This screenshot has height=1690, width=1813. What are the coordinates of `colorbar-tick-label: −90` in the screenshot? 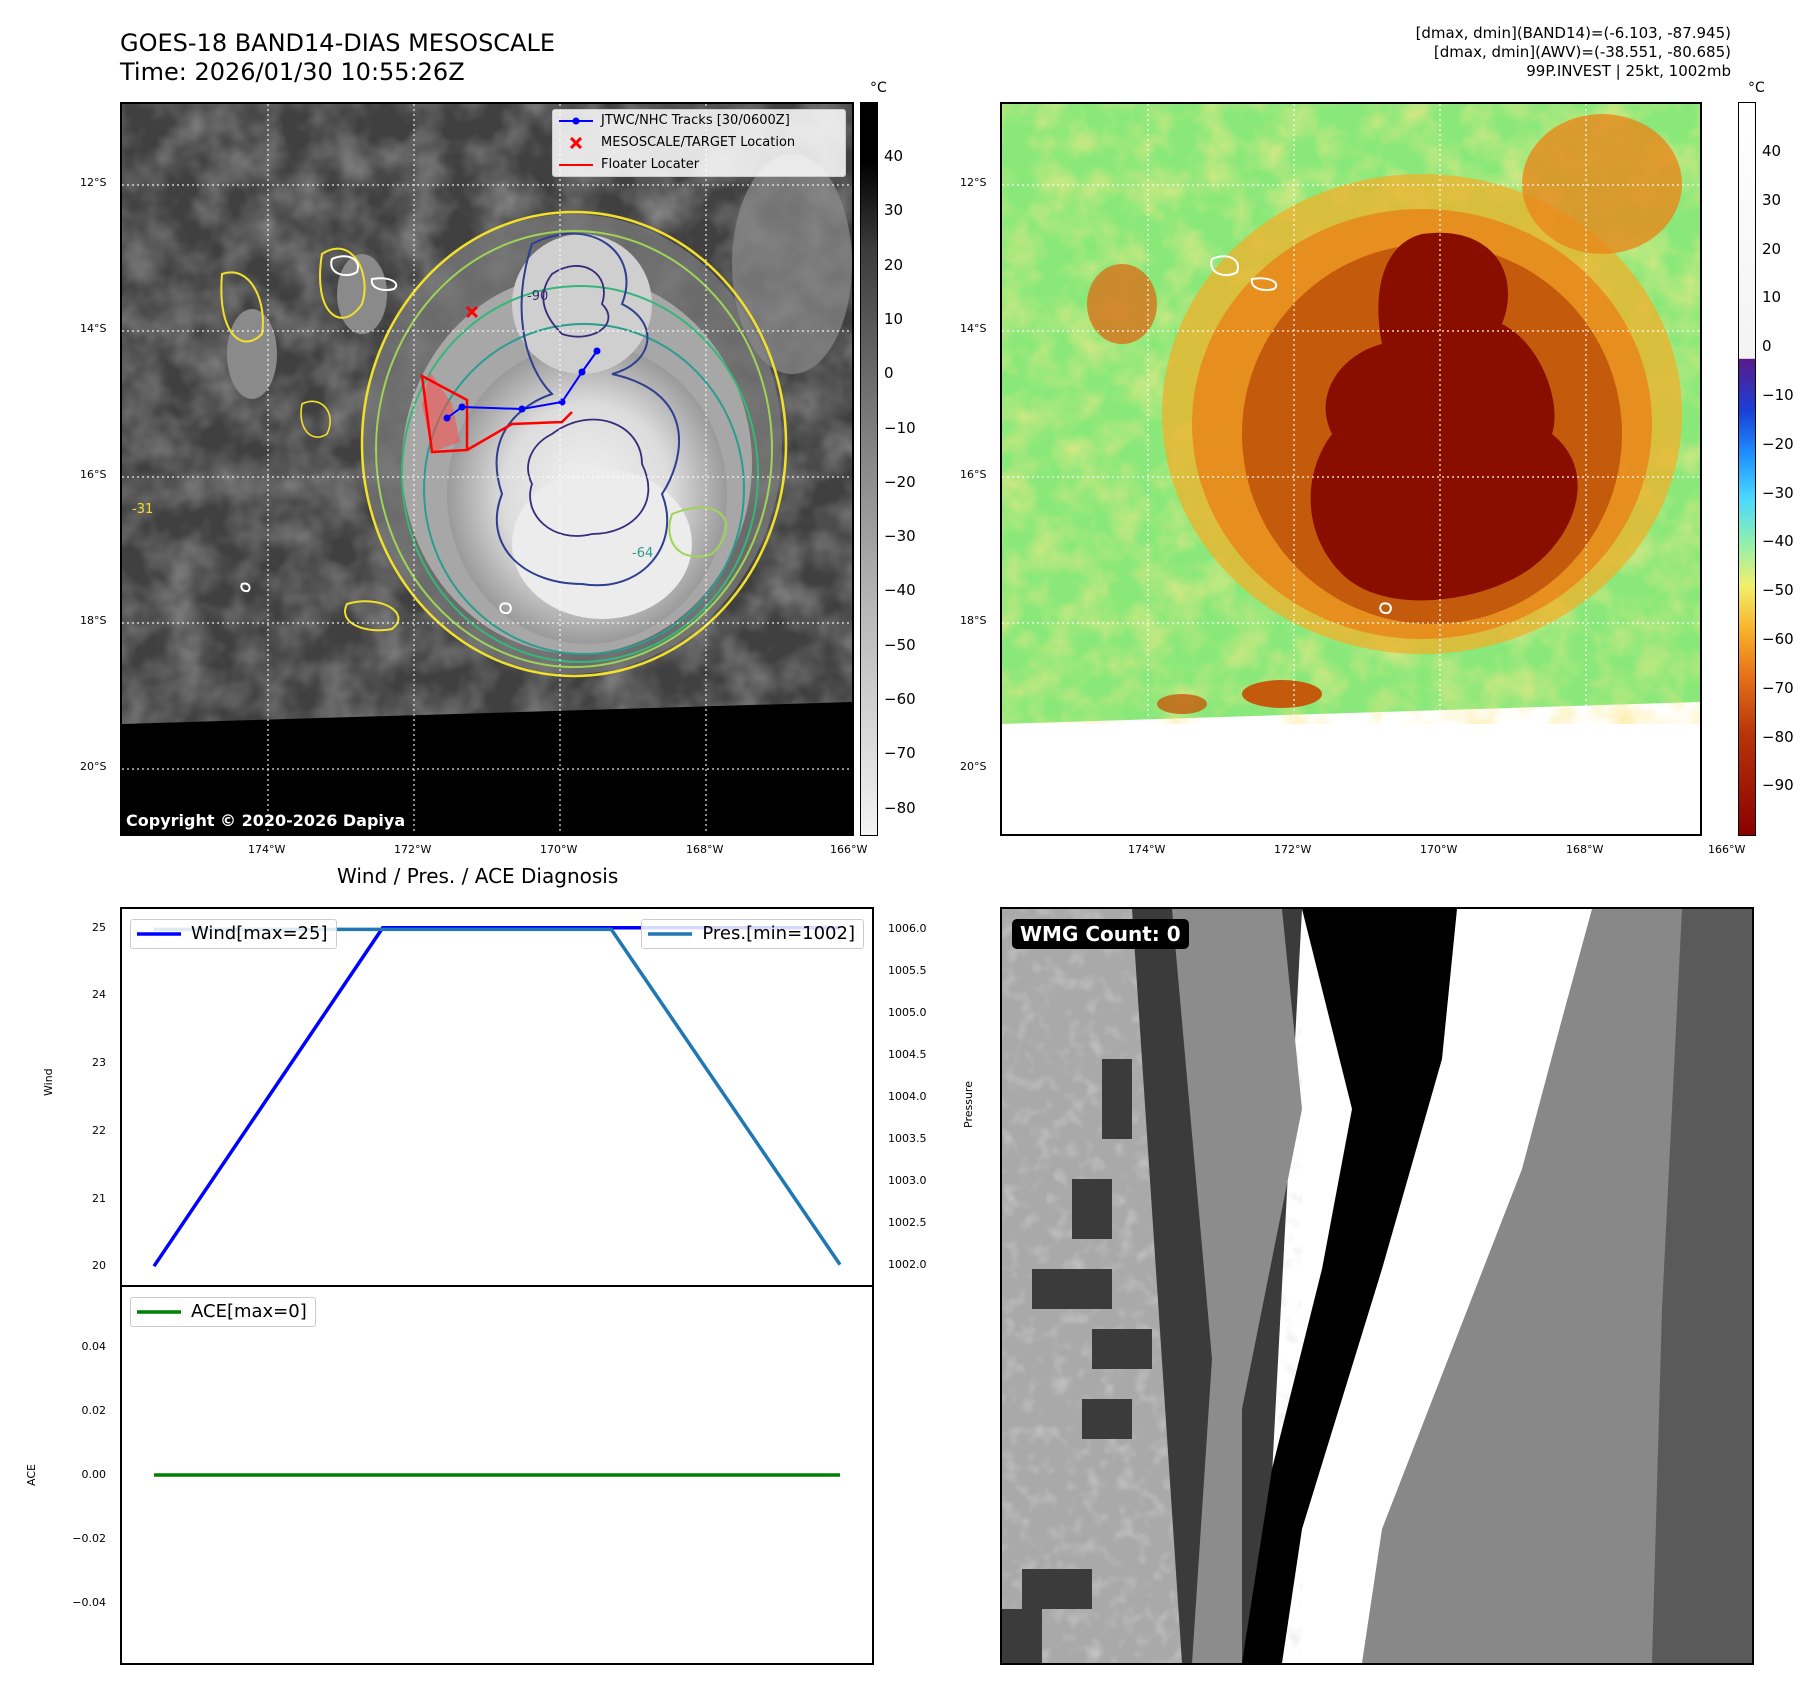 It's located at (1778, 785).